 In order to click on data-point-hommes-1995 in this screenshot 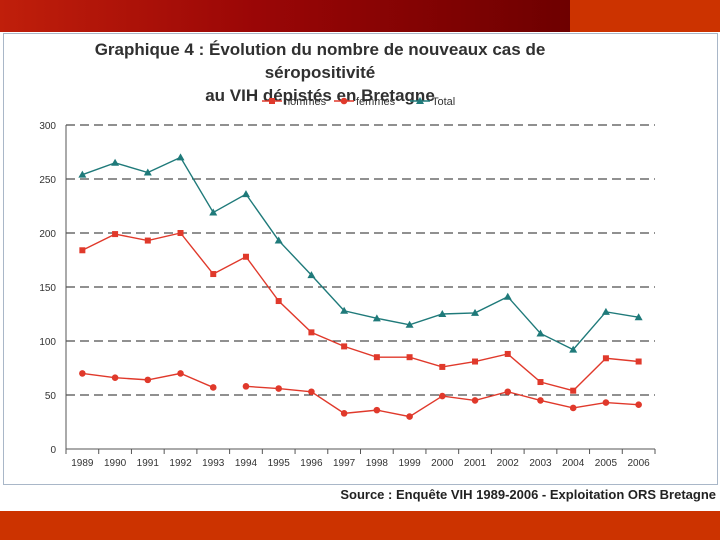, I will do `click(278, 301)`.